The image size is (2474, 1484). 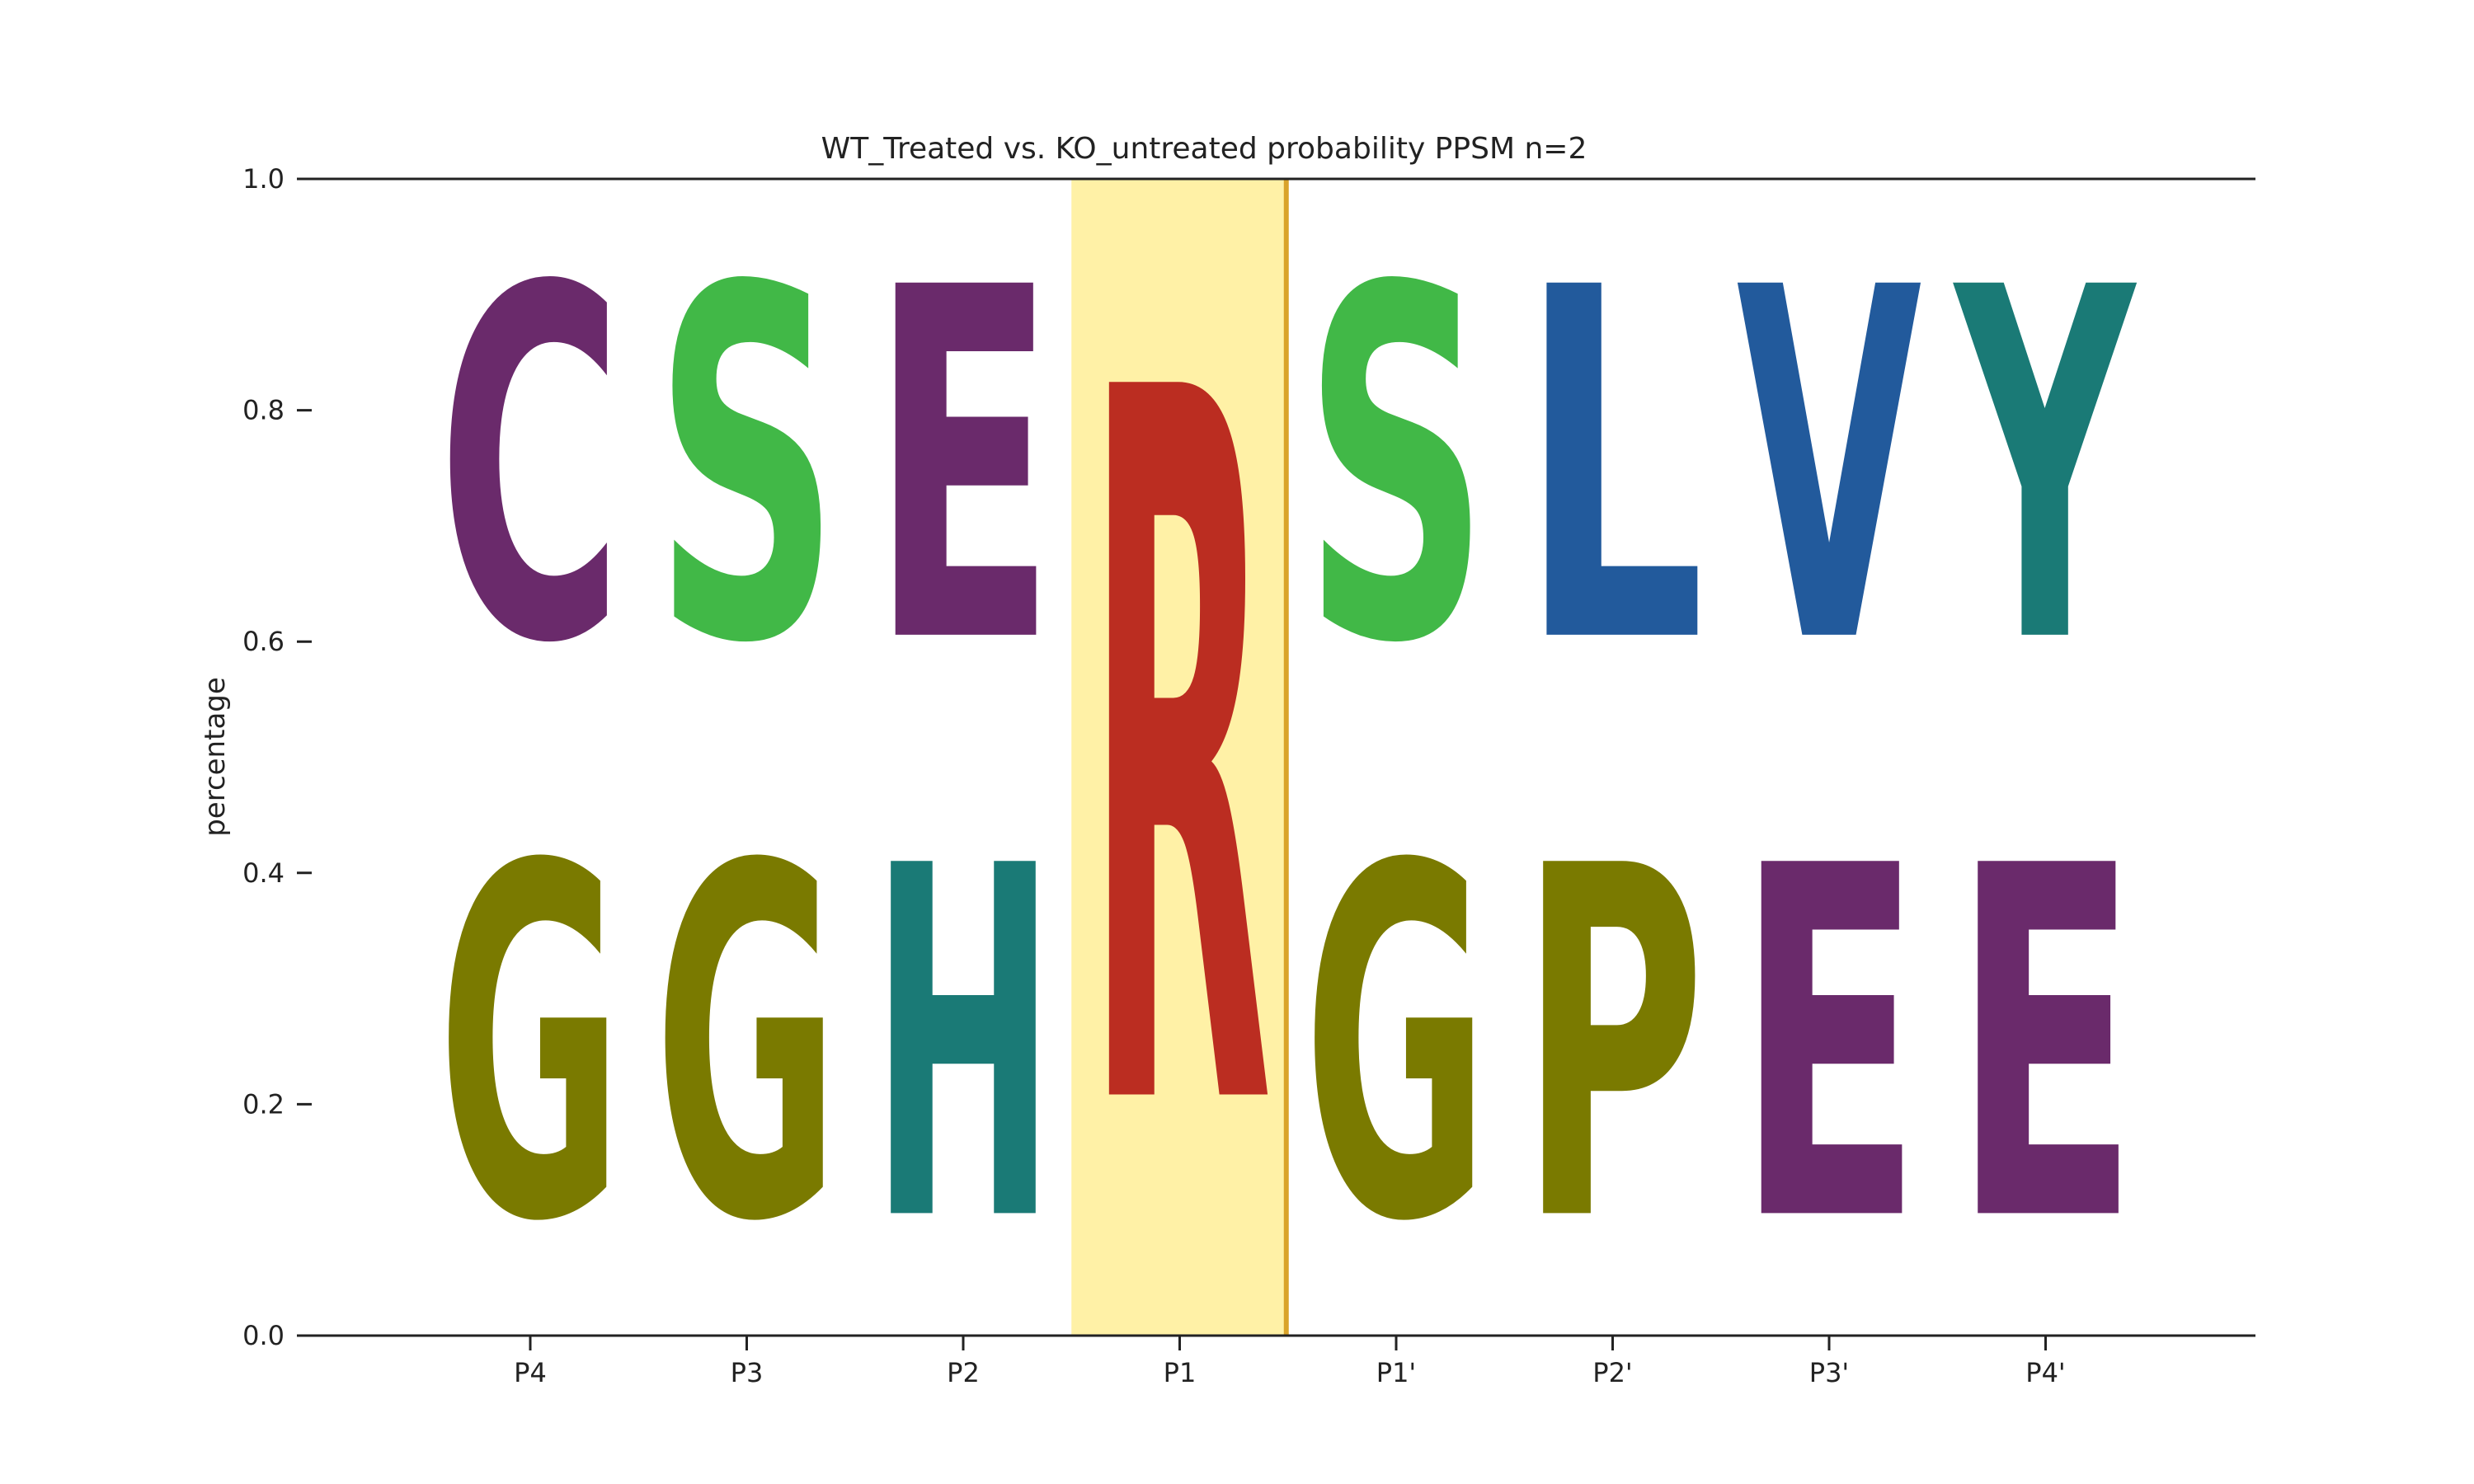 What do you see at coordinates (530, 468) in the screenshot?
I see `logo-letter-c: C` at bounding box center [530, 468].